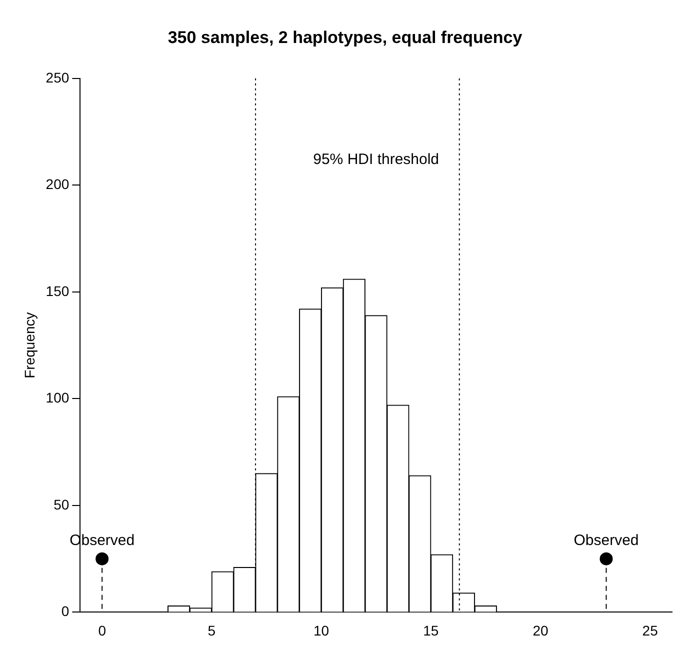 The width and height of the screenshot is (700, 661). Describe the element at coordinates (345, 37) in the screenshot. I see `chart-title: 350 samples, 2 haplotypes, equal frequency` at that location.